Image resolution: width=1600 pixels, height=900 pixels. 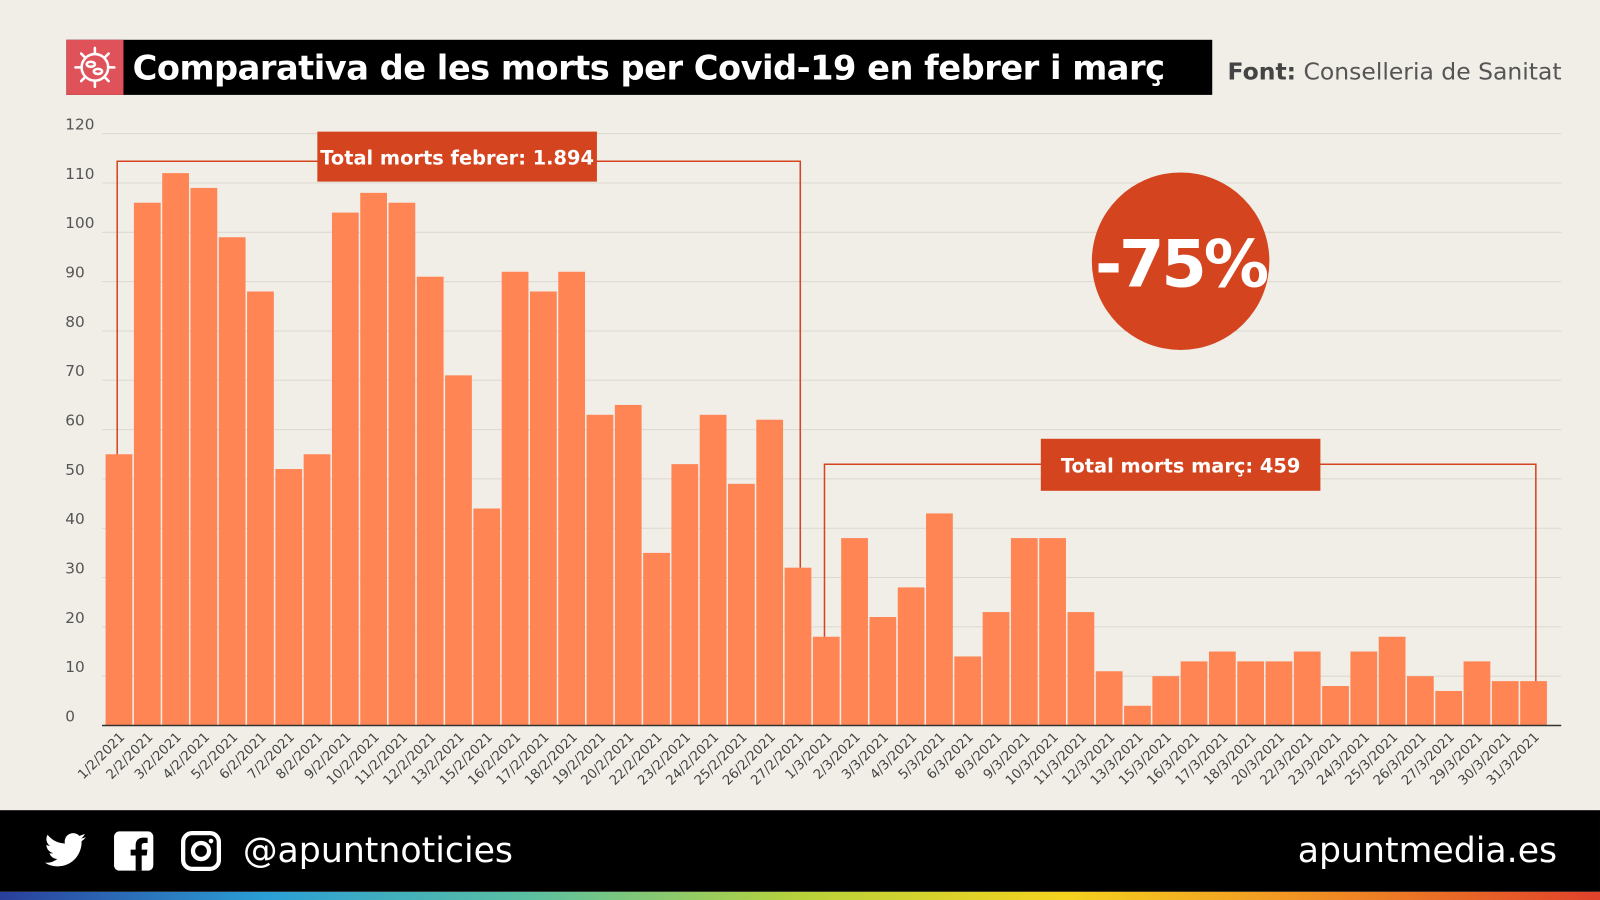 What do you see at coordinates (65, 851) in the screenshot?
I see `twitter-icon` at bounding box center [65, 851].